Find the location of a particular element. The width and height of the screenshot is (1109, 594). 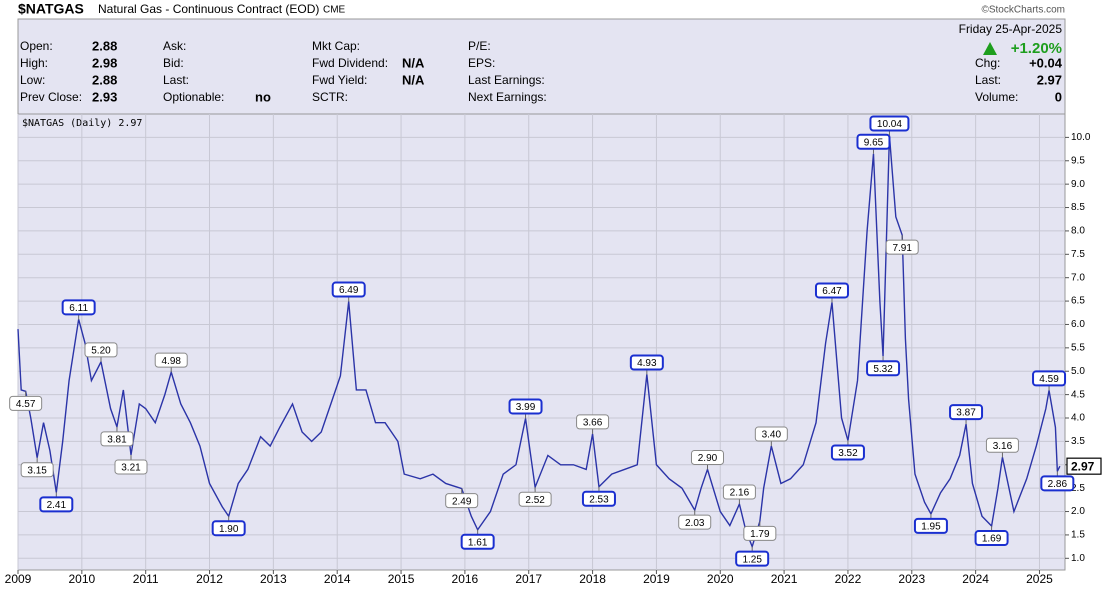

field-value: 2.97 is located at coordinates (1049, 79).